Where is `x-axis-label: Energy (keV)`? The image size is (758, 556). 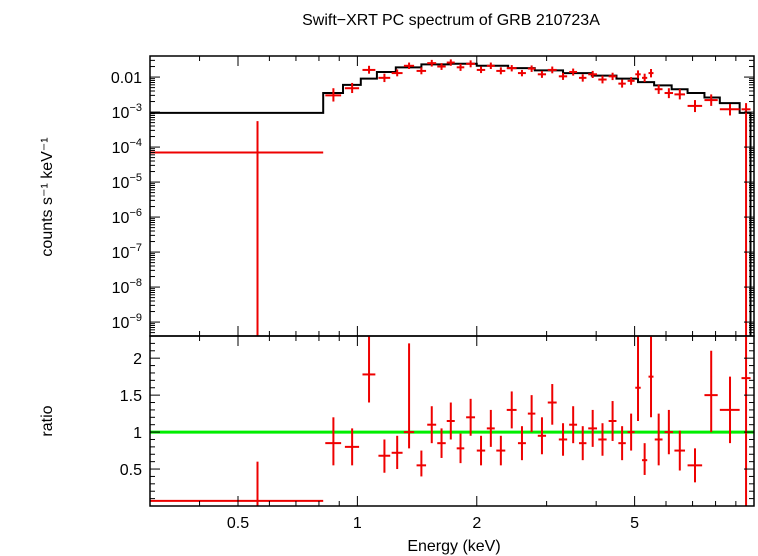
x-axis-label: Energy (keV) is located at coordinates (453, 546).